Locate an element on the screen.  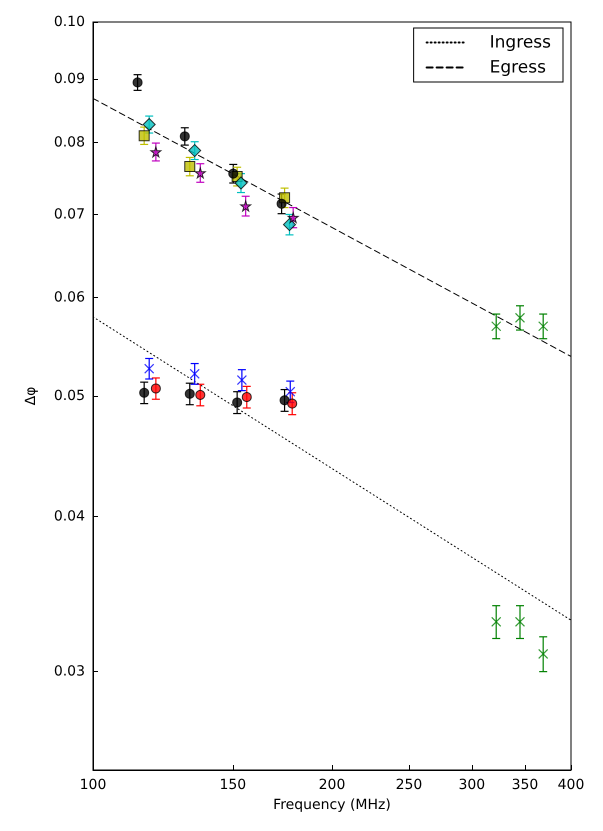
x-tick-label: 200 is located at coordinates (332, 785).